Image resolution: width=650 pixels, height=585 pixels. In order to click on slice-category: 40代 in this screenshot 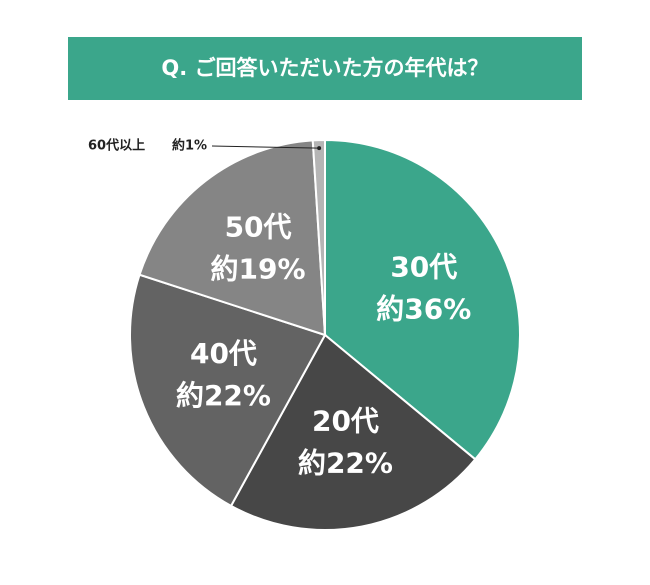, I will do `click(223, 353)`.